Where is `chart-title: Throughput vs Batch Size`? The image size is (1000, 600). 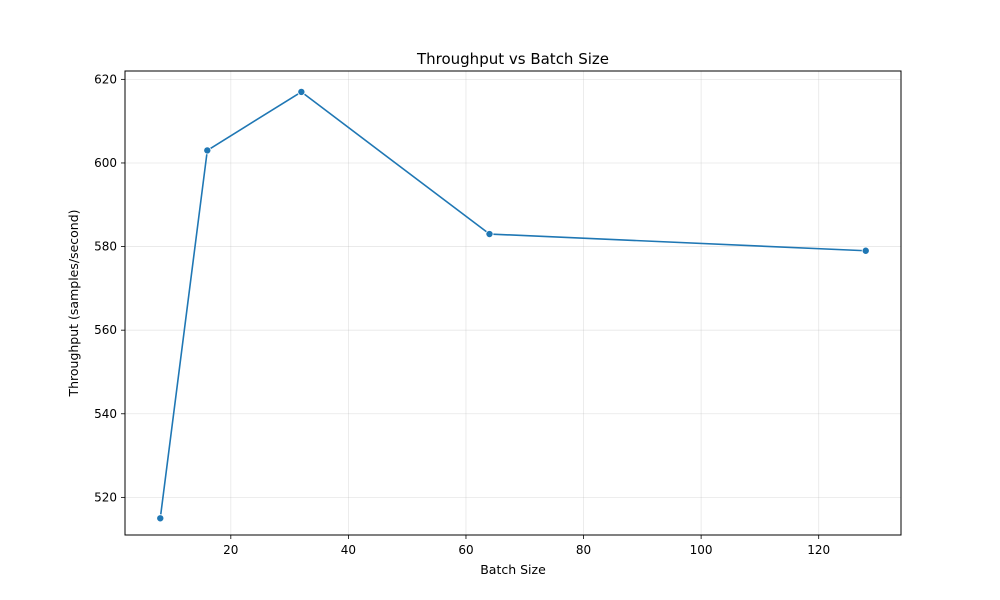 chart-title: Throughput vs Batch Size is located at coordinates (512, 59).